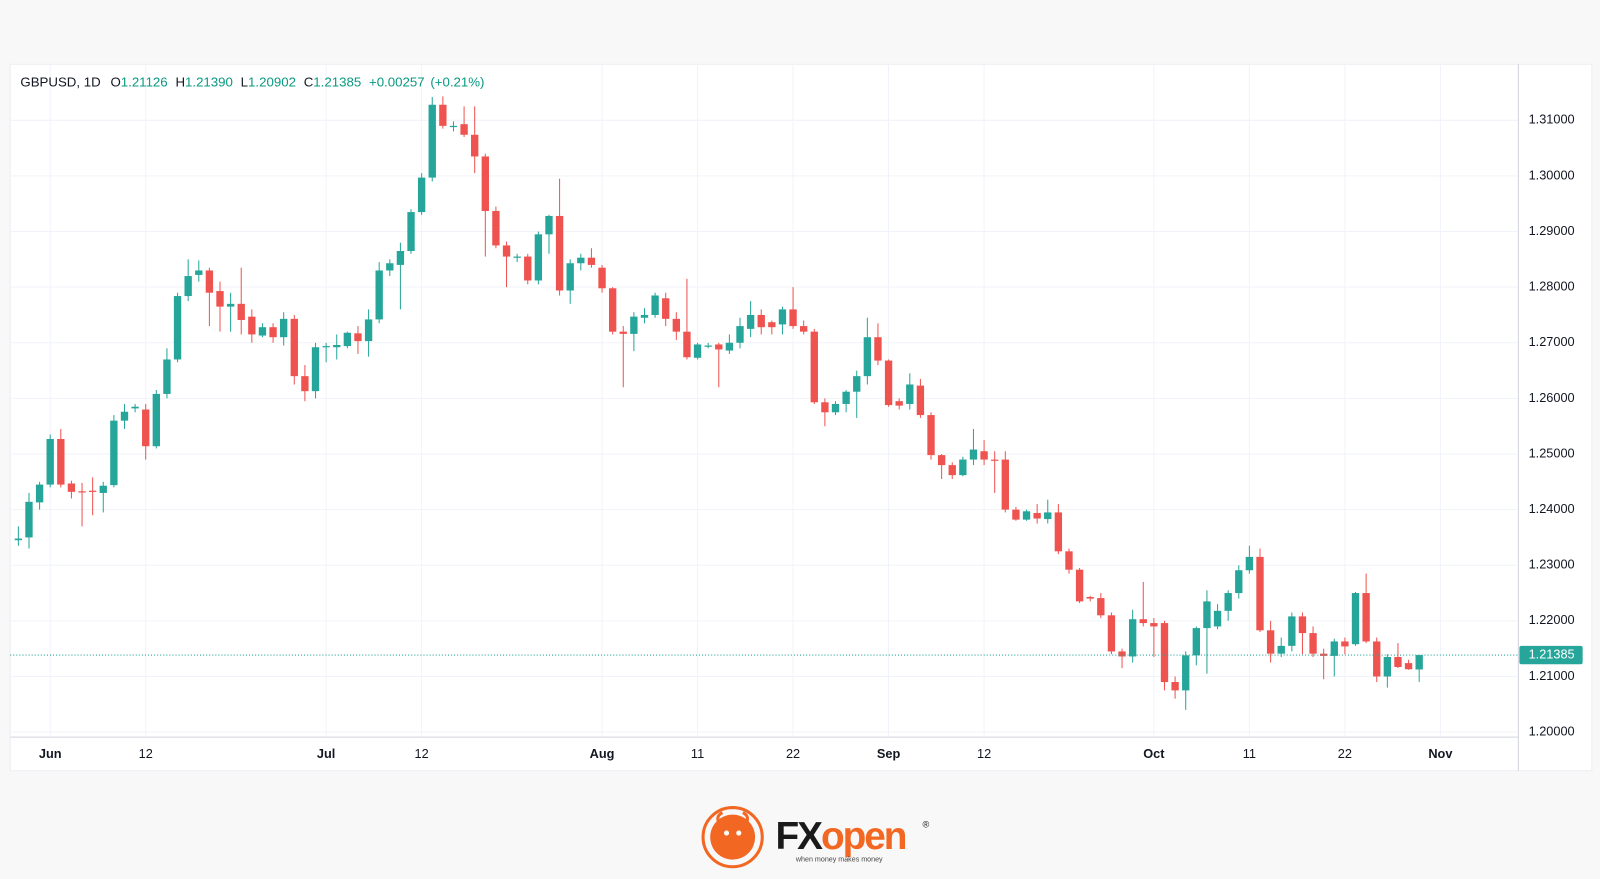 This screenshot has height=879, width=1600. What do you see at coordinates (602, 753) in the screenshot?
I see `x-tick-label: Aug` at bounding box center [602, 753].